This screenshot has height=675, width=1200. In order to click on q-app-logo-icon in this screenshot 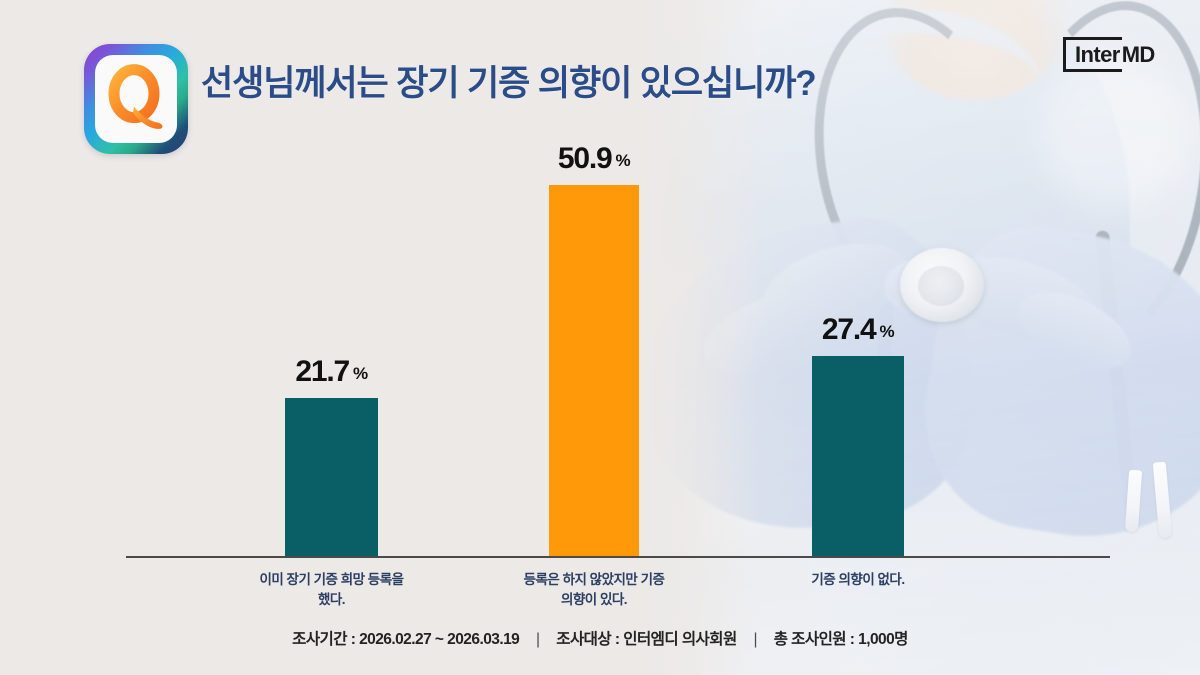, I will do `click(136, 99)`.